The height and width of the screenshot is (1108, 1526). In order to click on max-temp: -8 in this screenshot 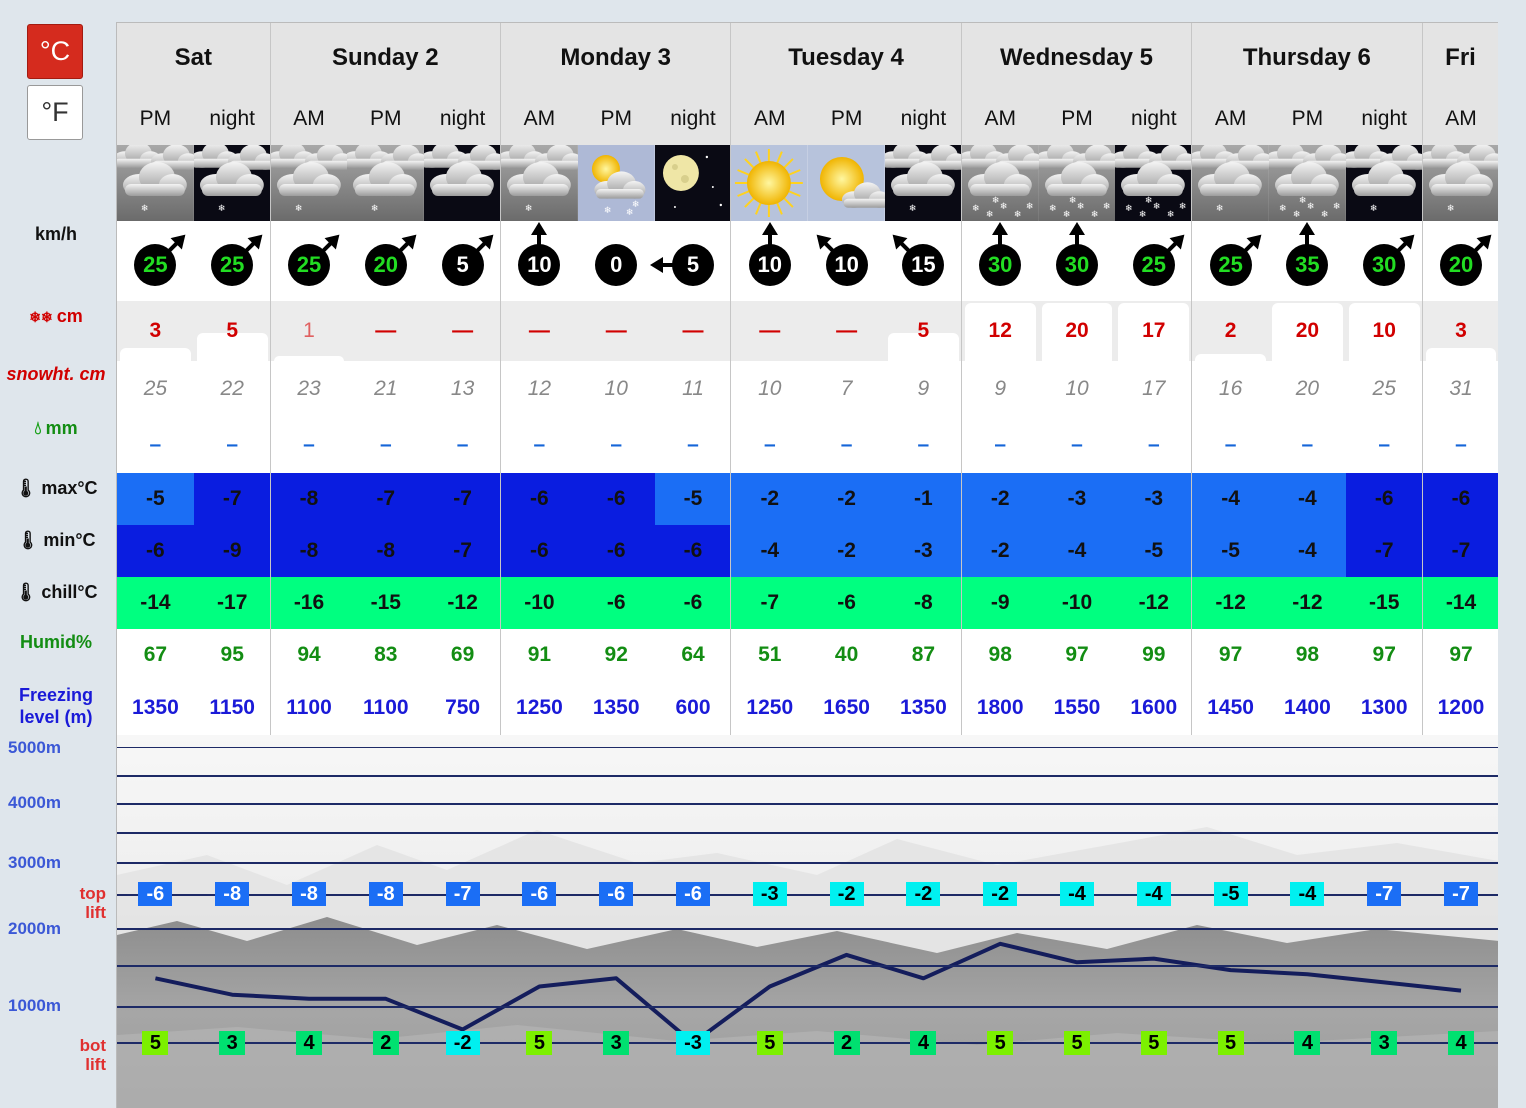, I will do `click(309, 498)`.